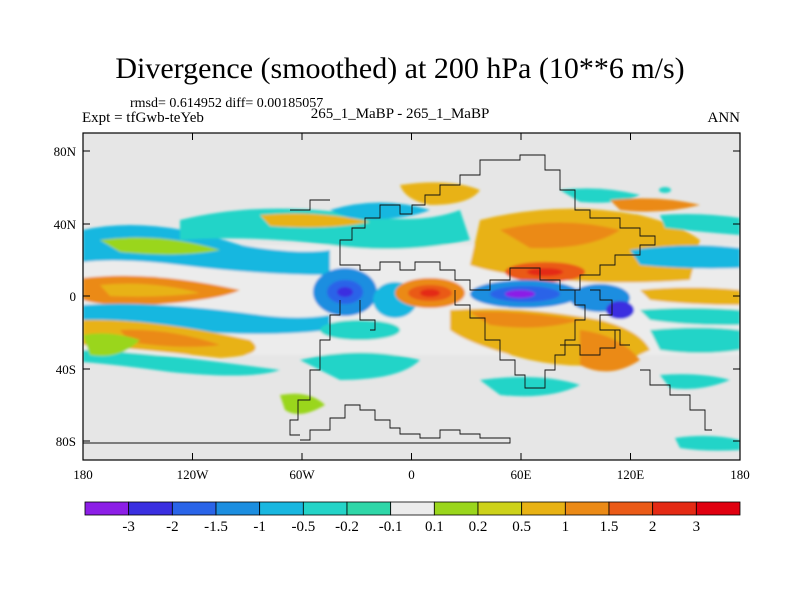 The image size is (800, 600). Describe the element at coordinates (303, 527) in the screenshot. I see `colorbar-label: -0.5` at that location.